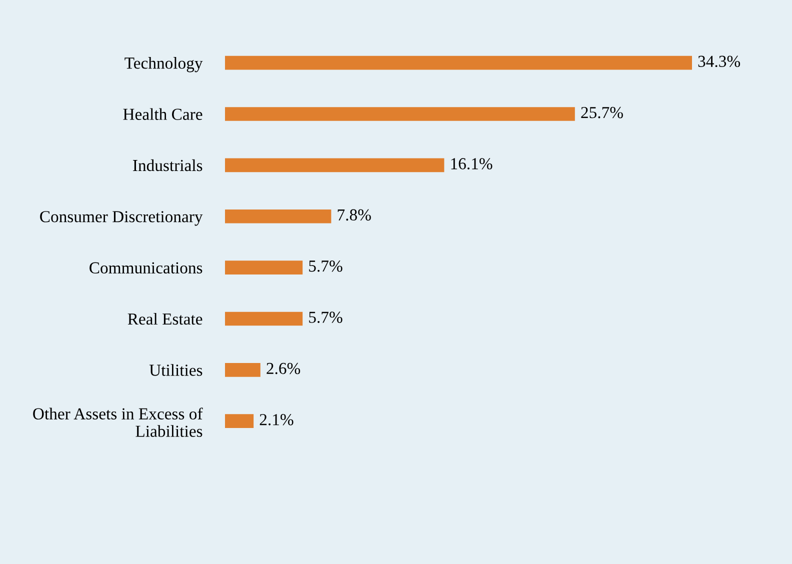 The height and width of the screenshot is (564, 792). Describe the element at coordinates (163, 64) in the screenshot. I see `y-tick-label: Technology` at that location.